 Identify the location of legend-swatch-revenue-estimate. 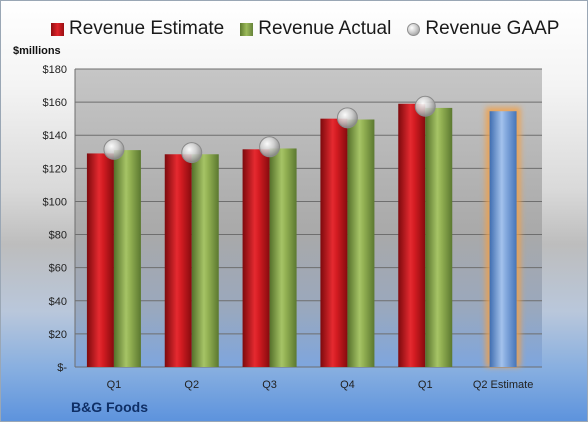
(57, 29).